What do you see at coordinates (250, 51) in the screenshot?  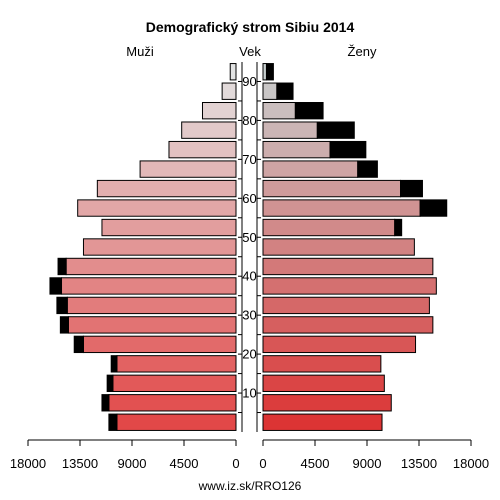 I see `age-label: Vek` at bounding box center [250, 51].